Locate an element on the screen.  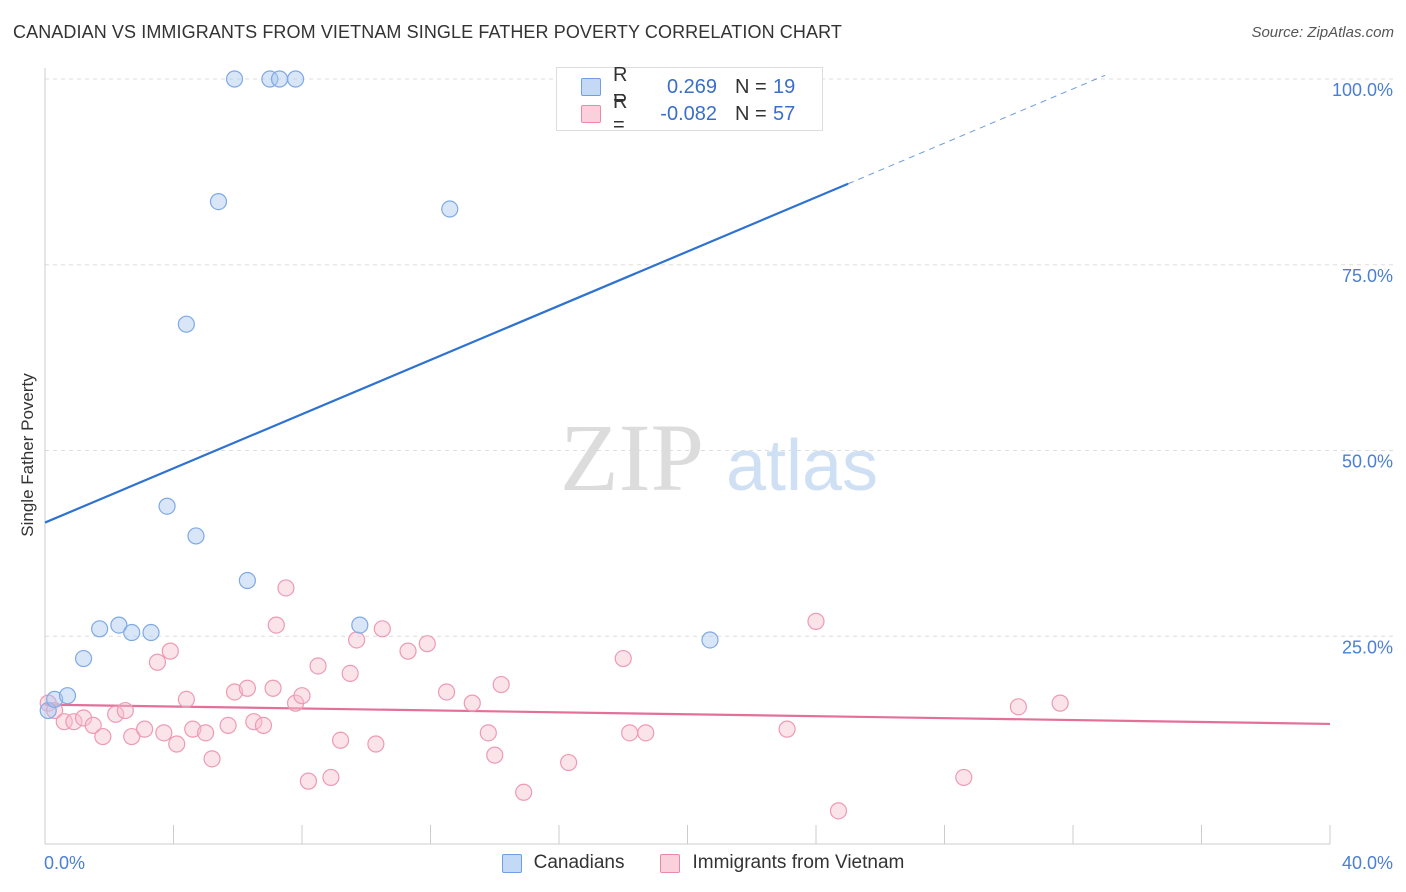
trend-line-canadians-extension is located at coordinates (976, 129).